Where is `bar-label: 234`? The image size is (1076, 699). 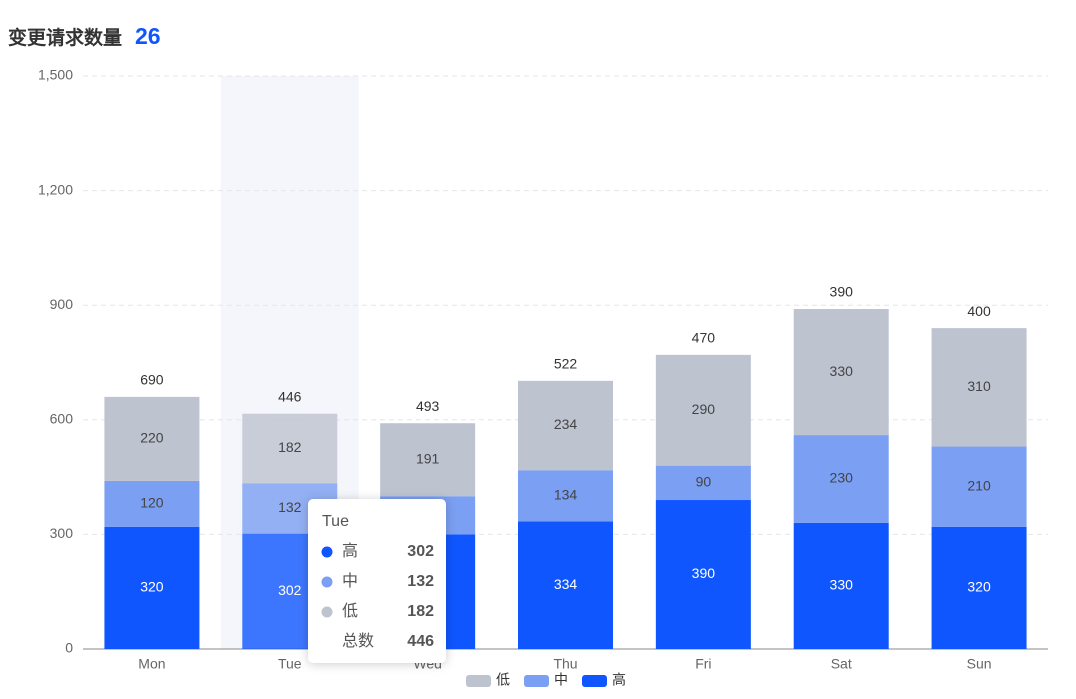 bar-label: 234 is located at coordinates (566, 424).